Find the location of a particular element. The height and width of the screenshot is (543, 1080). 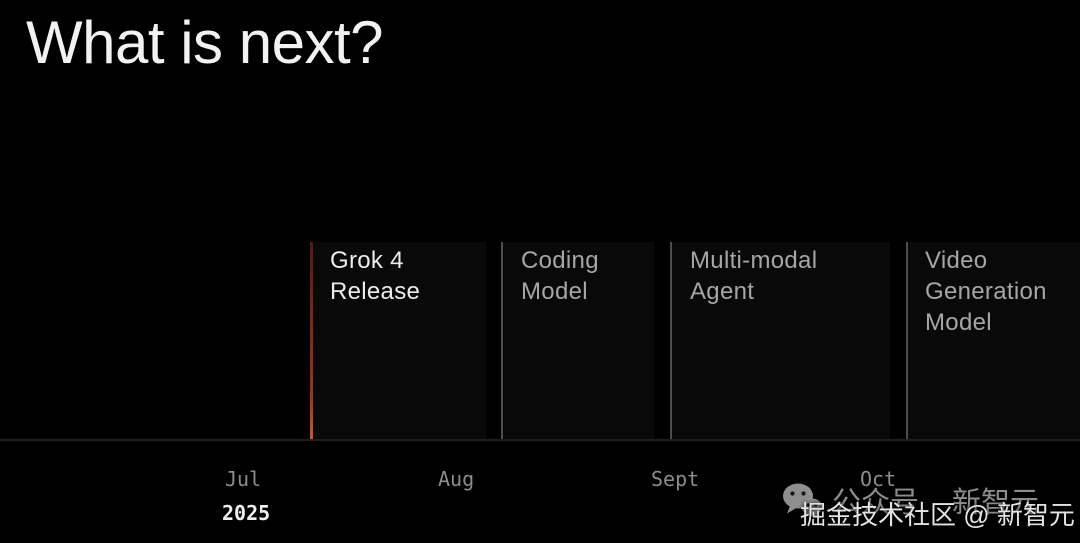

milestone-label-line: Video is located at coordinates (956, 260).